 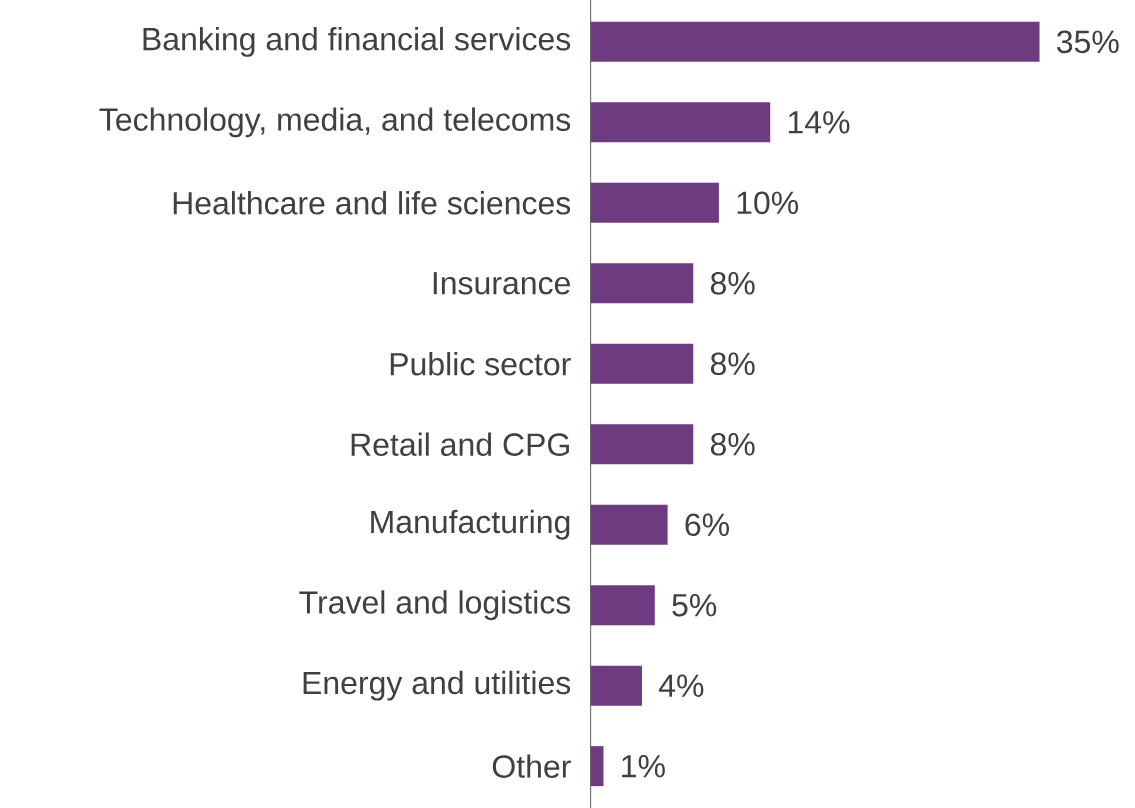 I want to click on y-tick-label: Travel and logistics, so click(x=435, y=605).